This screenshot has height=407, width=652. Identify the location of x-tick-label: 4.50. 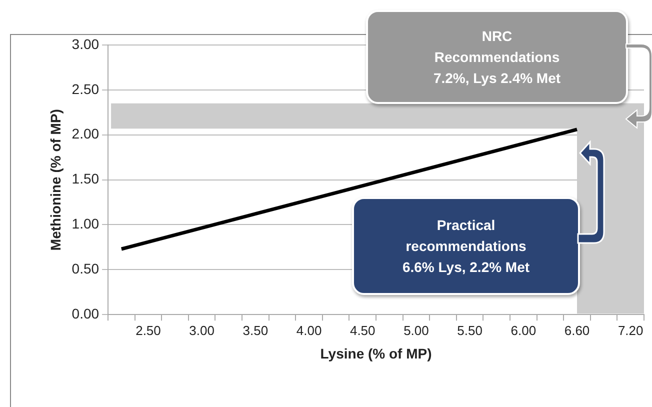
(363, 330).